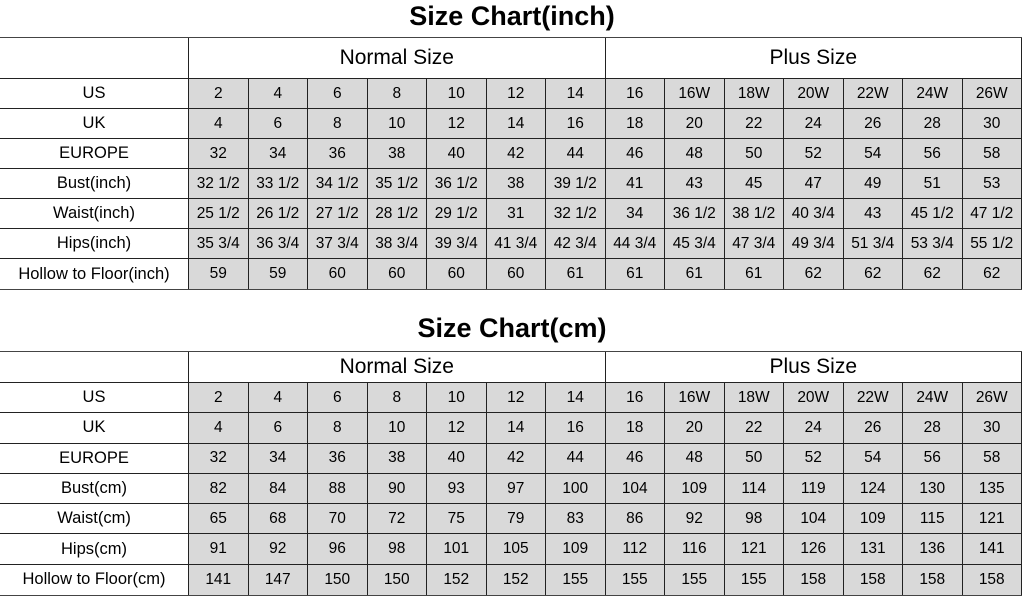 The width and height of the screenshot is (1024, 600). What do you see at coordinates (635, 549) in the screenshot?
I see `table-cell: 112` at bounding box center [635, 549].